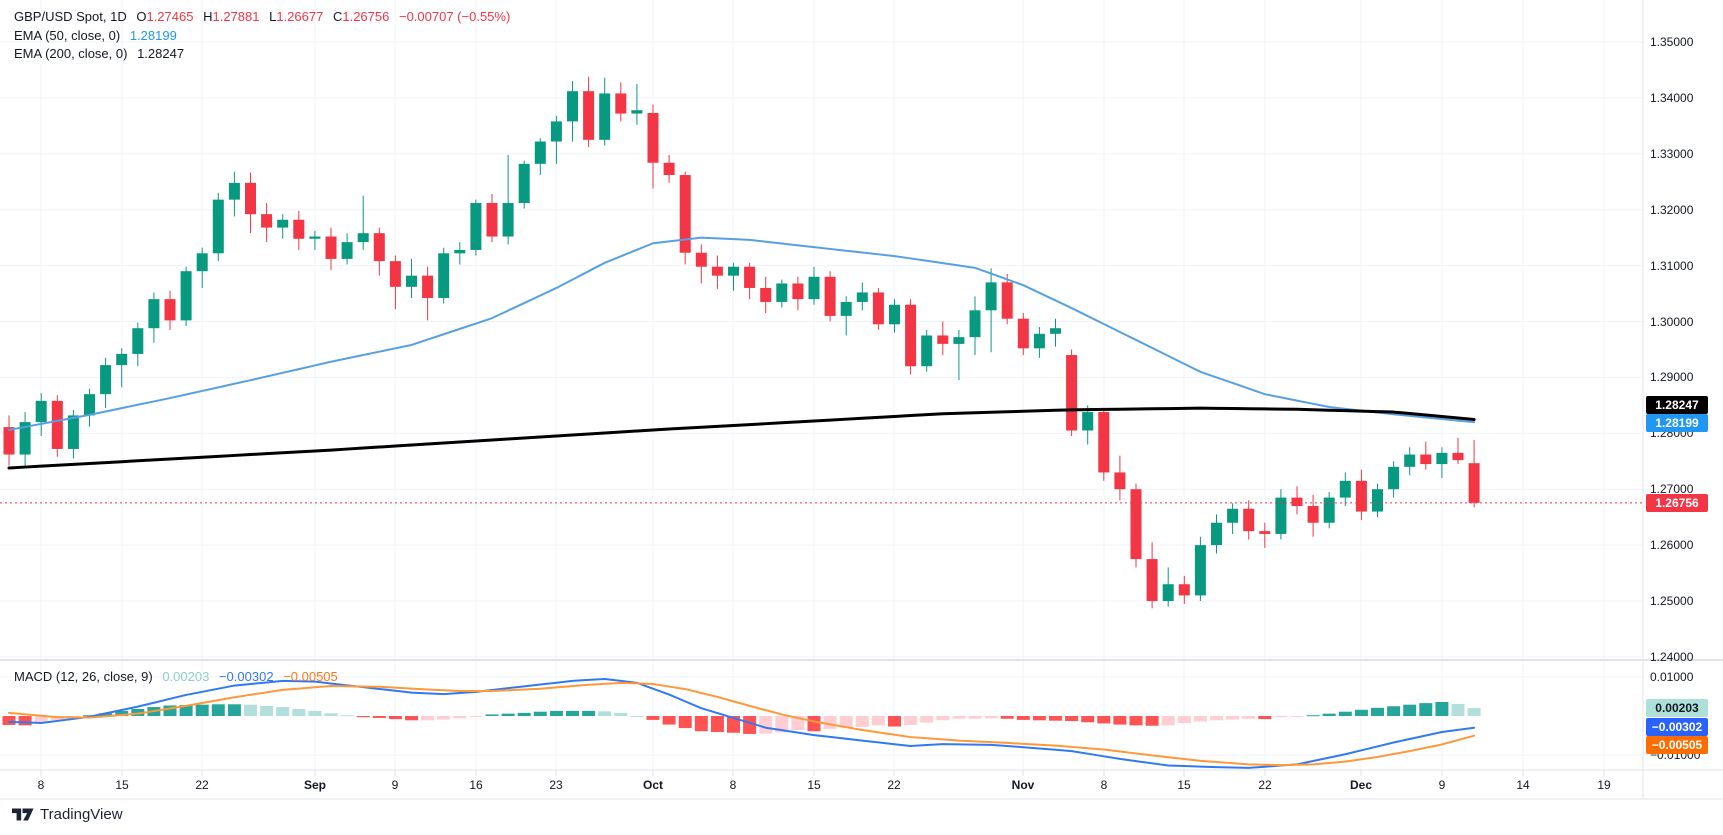 The height and width of the screenshot is (835, 1723). Describe the element at coordinates (70, 16) in the screenshot. I see `symbol-title: GBP/USD Spot, 1D` at that location.